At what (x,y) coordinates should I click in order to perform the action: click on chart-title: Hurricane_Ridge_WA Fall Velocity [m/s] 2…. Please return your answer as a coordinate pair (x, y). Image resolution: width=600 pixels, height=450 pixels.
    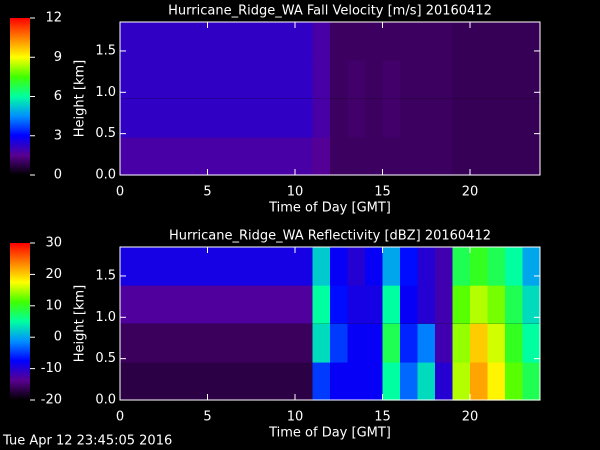
    Looking at the image, I should click on (330, 11).